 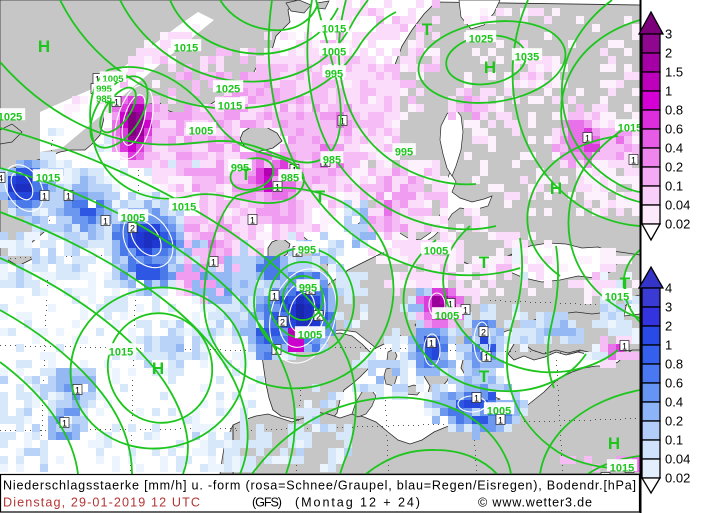 I want to click on svg-text: Dienstag, 29-01-2019 12 UTC, so click(x=101, y=503).